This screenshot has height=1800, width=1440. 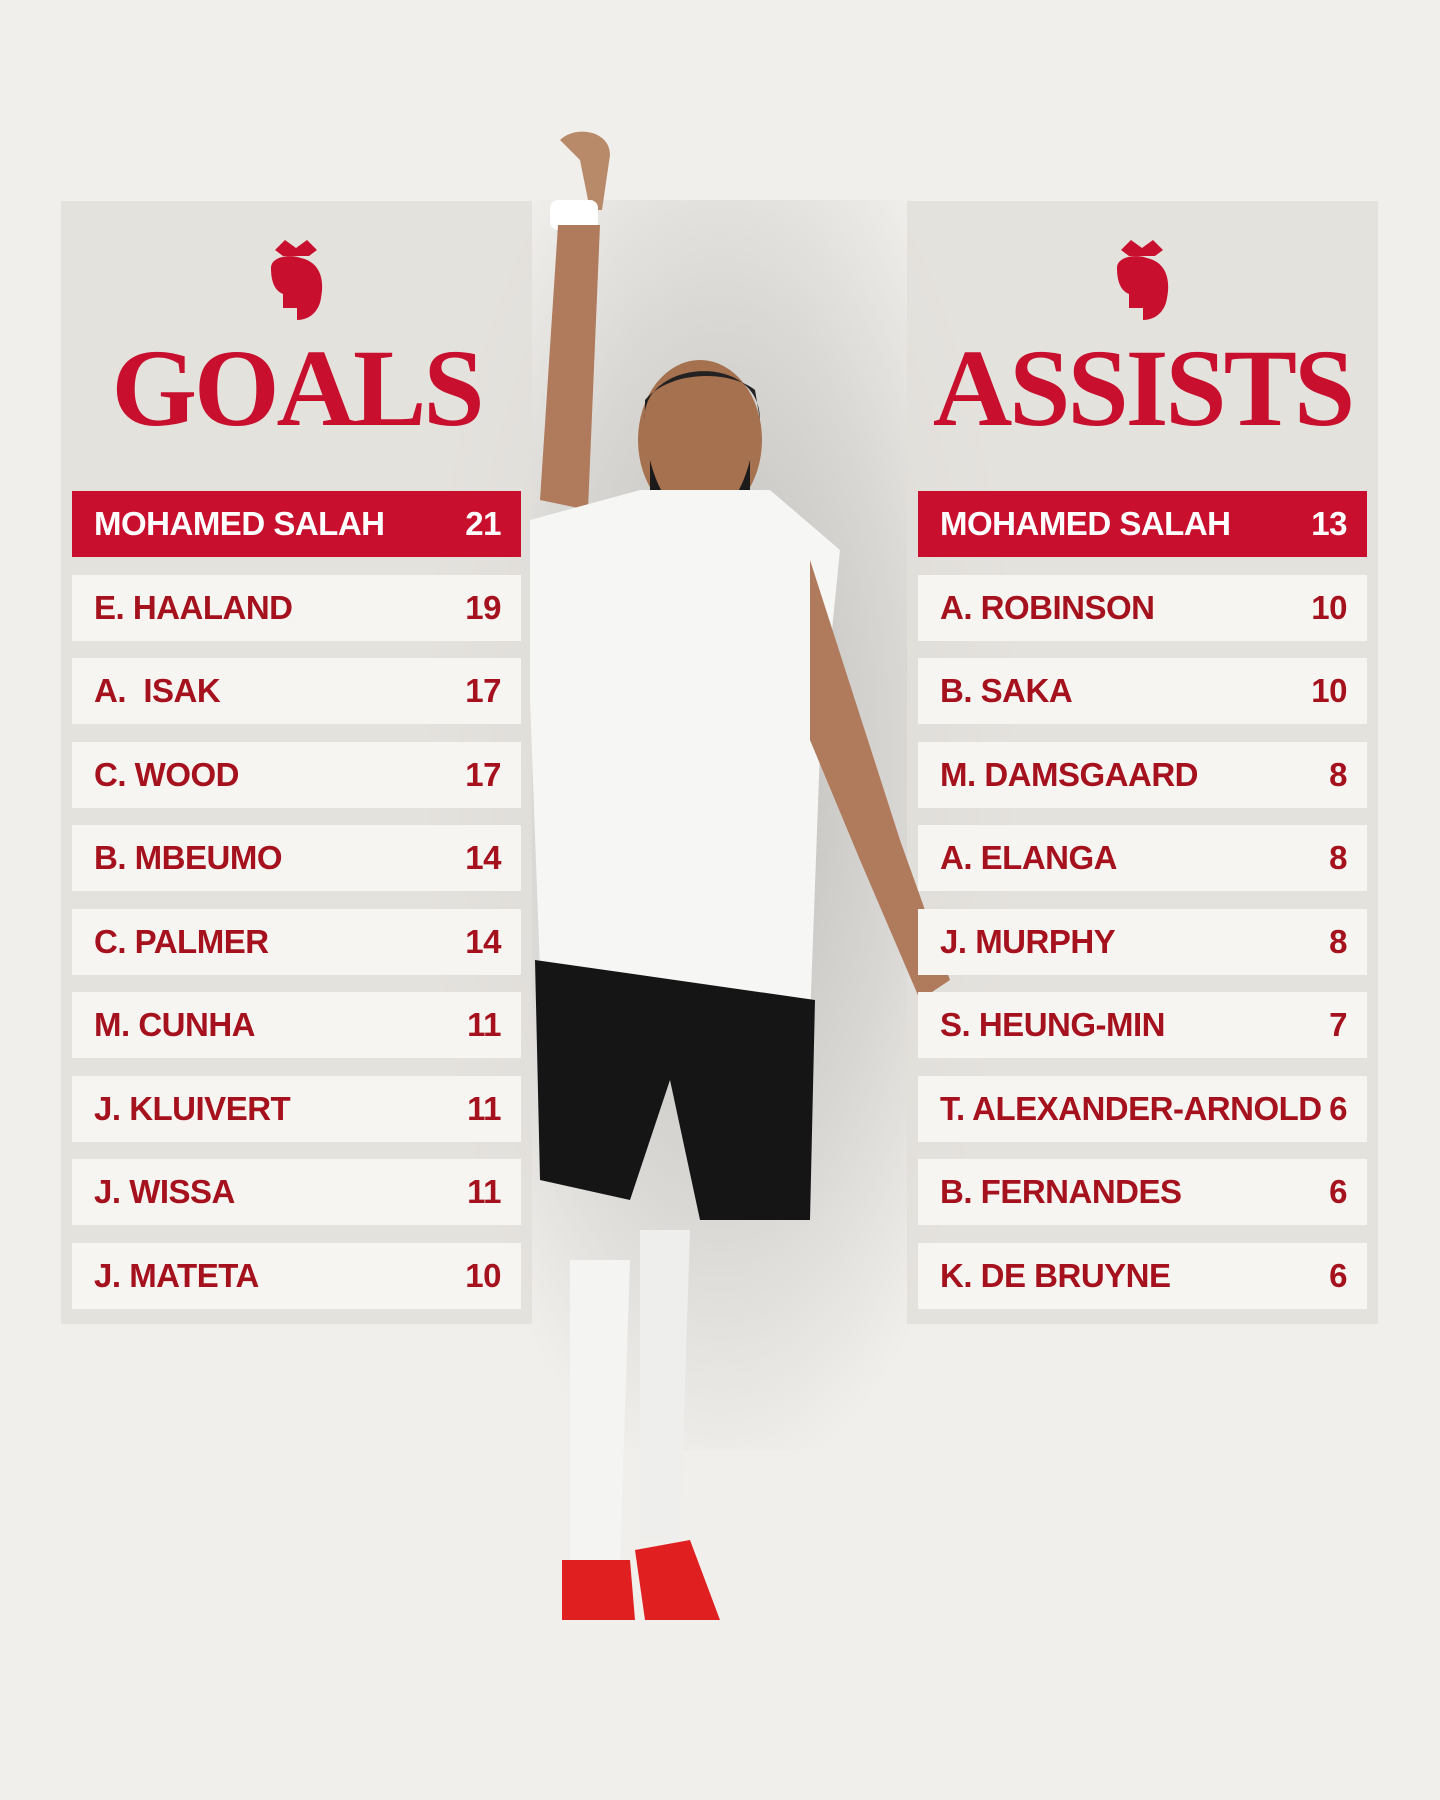 What do you see at coordinates (296, 1275) in the screenshot?
I see `leaderboard-row: J. MATETA 10` at bounding box center [296, 1275].